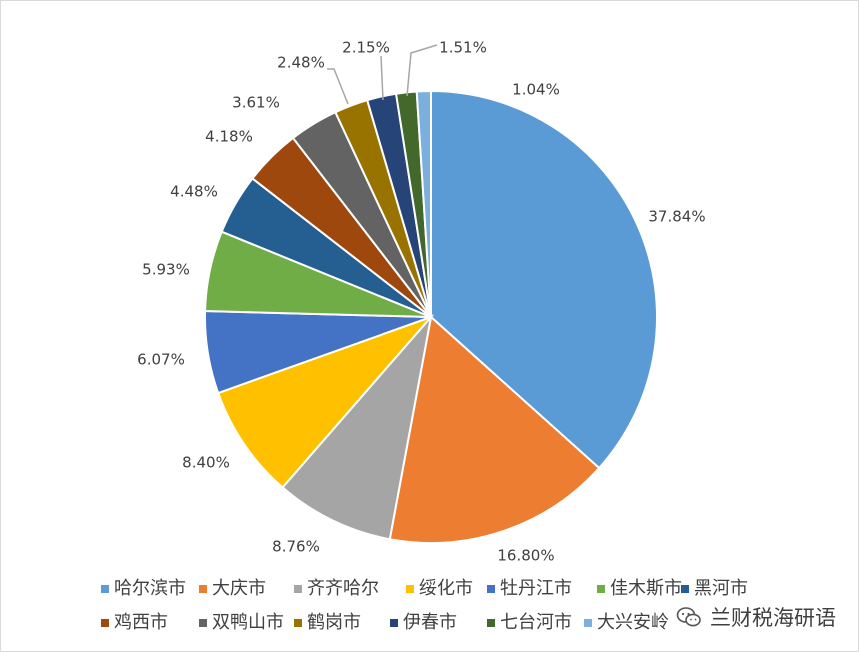 The width and height of the screenshot is (859, 652). Describe the element at coordinates (676, 217) in the screenshot. I see `slice-label-1: 37.84%` at that location.